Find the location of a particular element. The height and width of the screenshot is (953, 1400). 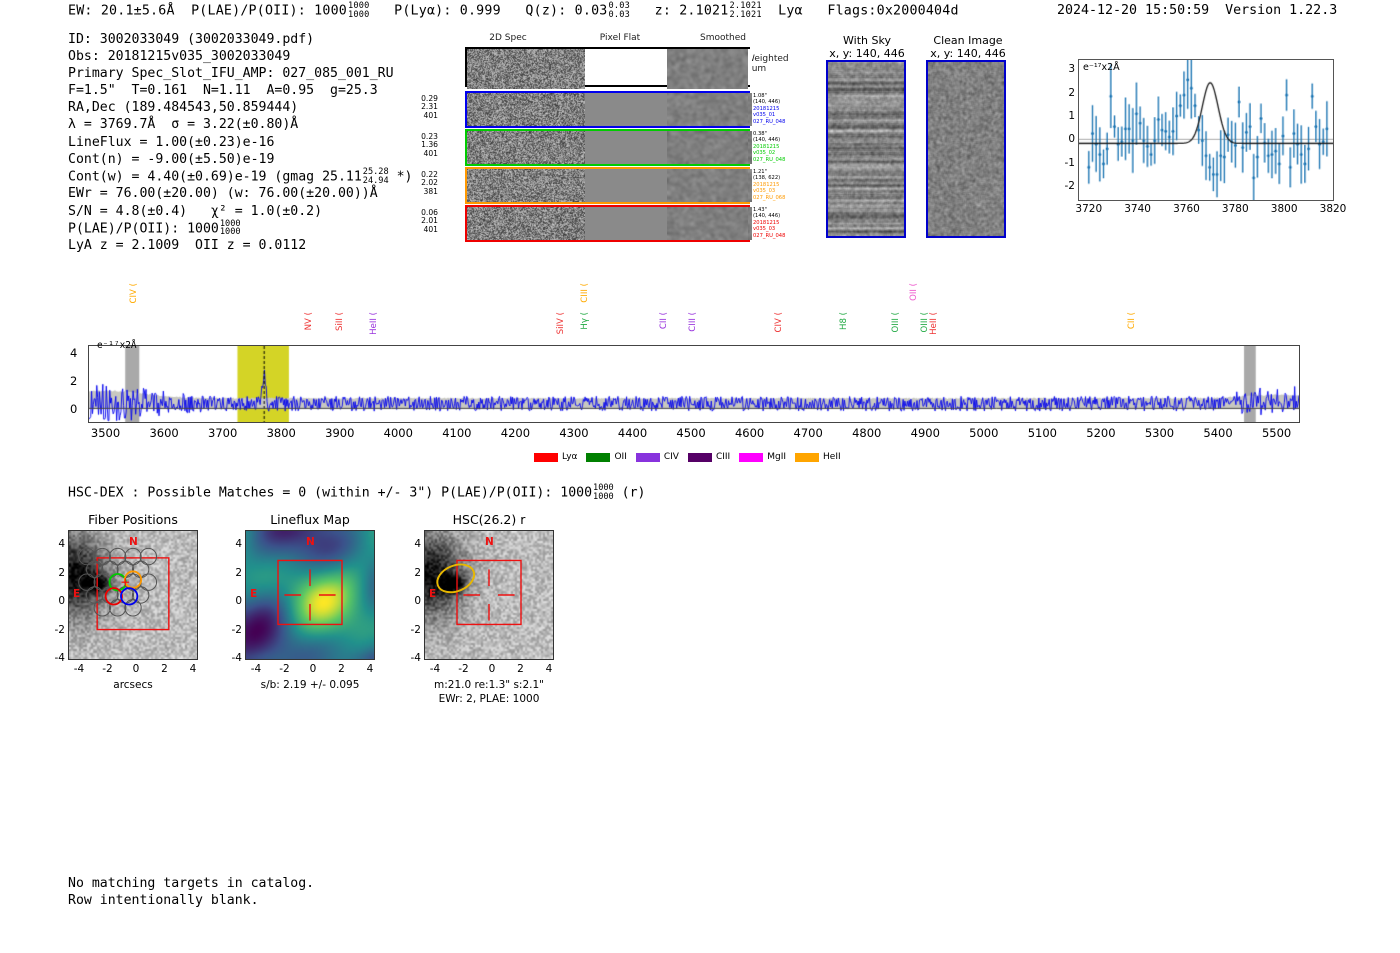

header-plae-den: 1000 is located at coordinates (359, 14).